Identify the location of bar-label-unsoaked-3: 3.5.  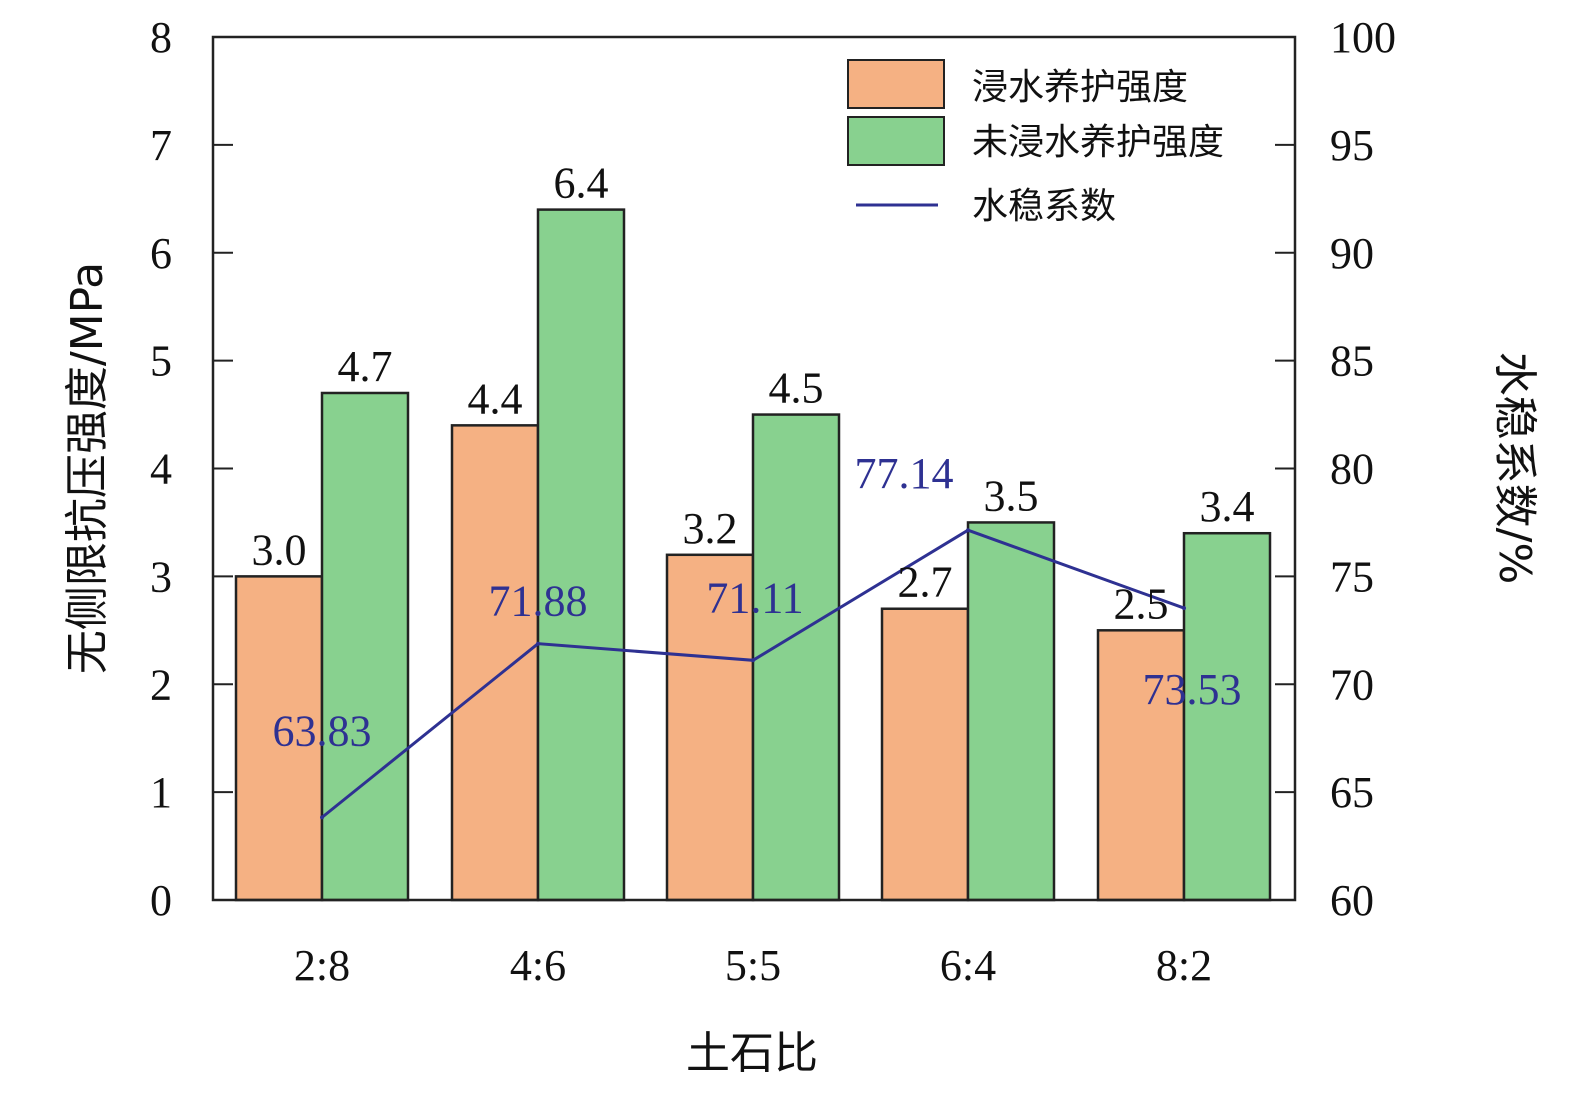
(1011, 495).